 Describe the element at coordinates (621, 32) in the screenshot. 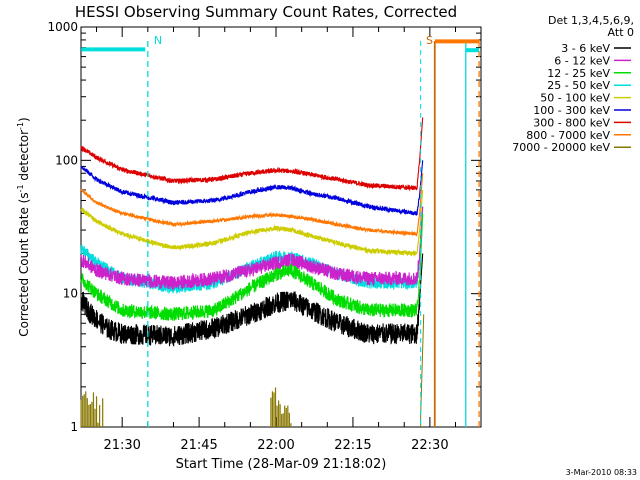

I see `legend-title-line-2: Att 0` at that location.